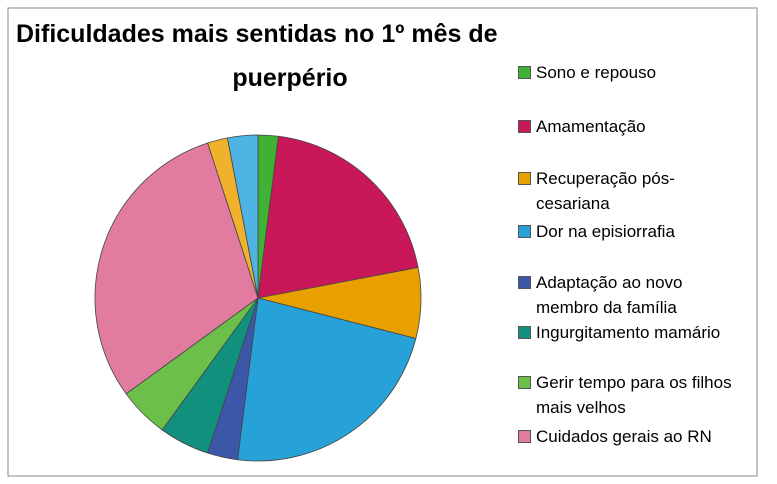 The image size is (777, 484). I want to click on legend-item: Gerir tempo para os filhos mais velhos, so click(633, 395).